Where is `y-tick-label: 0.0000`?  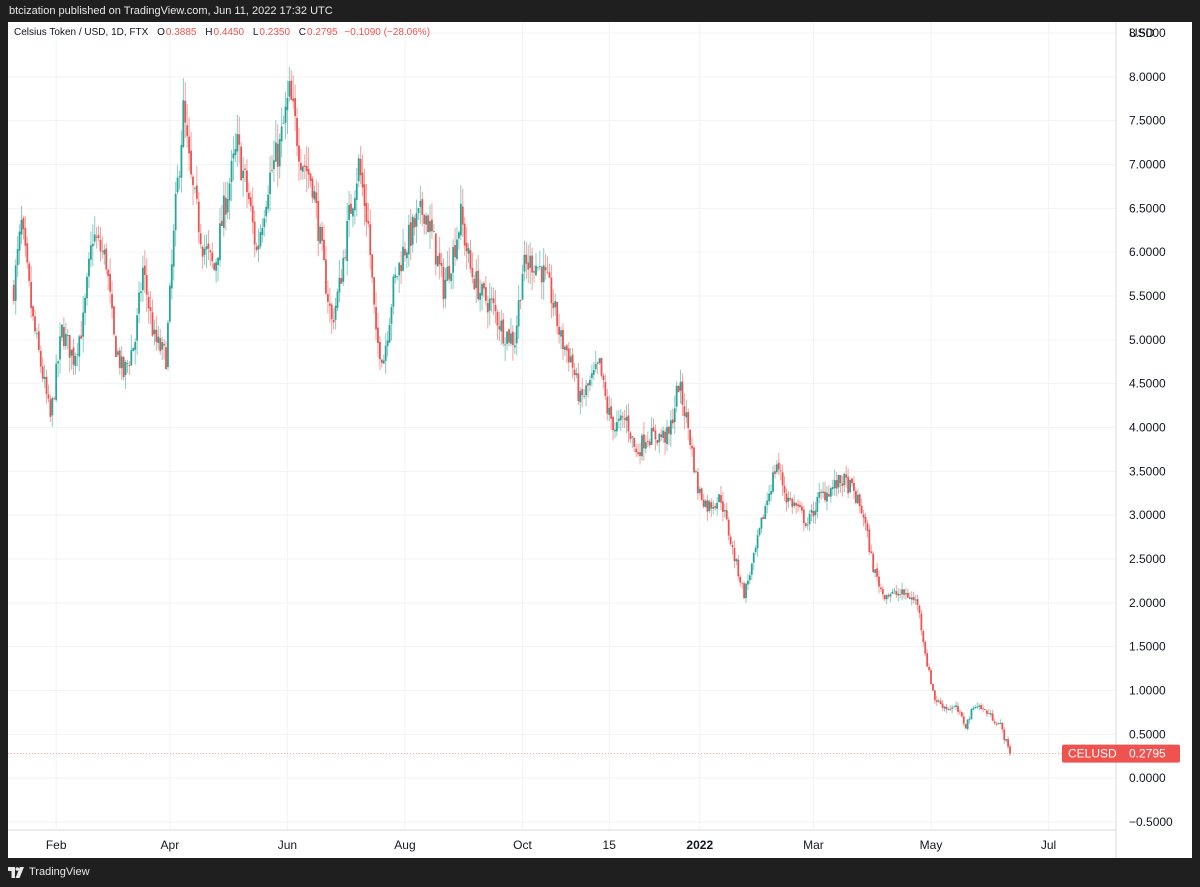 y-tick-label: 0.0000 is located at coordinates (1147, 778).